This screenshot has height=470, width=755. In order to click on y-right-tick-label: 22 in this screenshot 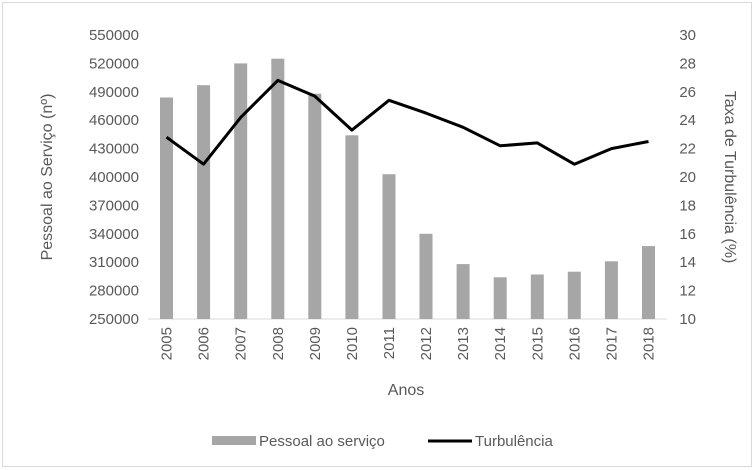, I will do `click(687, 149)`.